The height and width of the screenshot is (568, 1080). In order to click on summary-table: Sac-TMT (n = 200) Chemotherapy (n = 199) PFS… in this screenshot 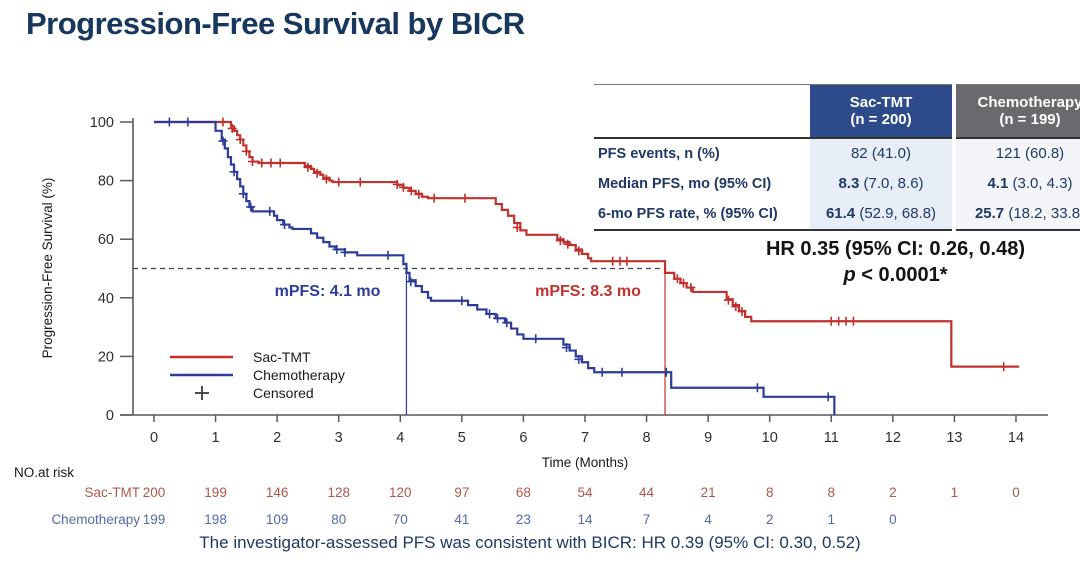, I will do `click(837, 157)`.